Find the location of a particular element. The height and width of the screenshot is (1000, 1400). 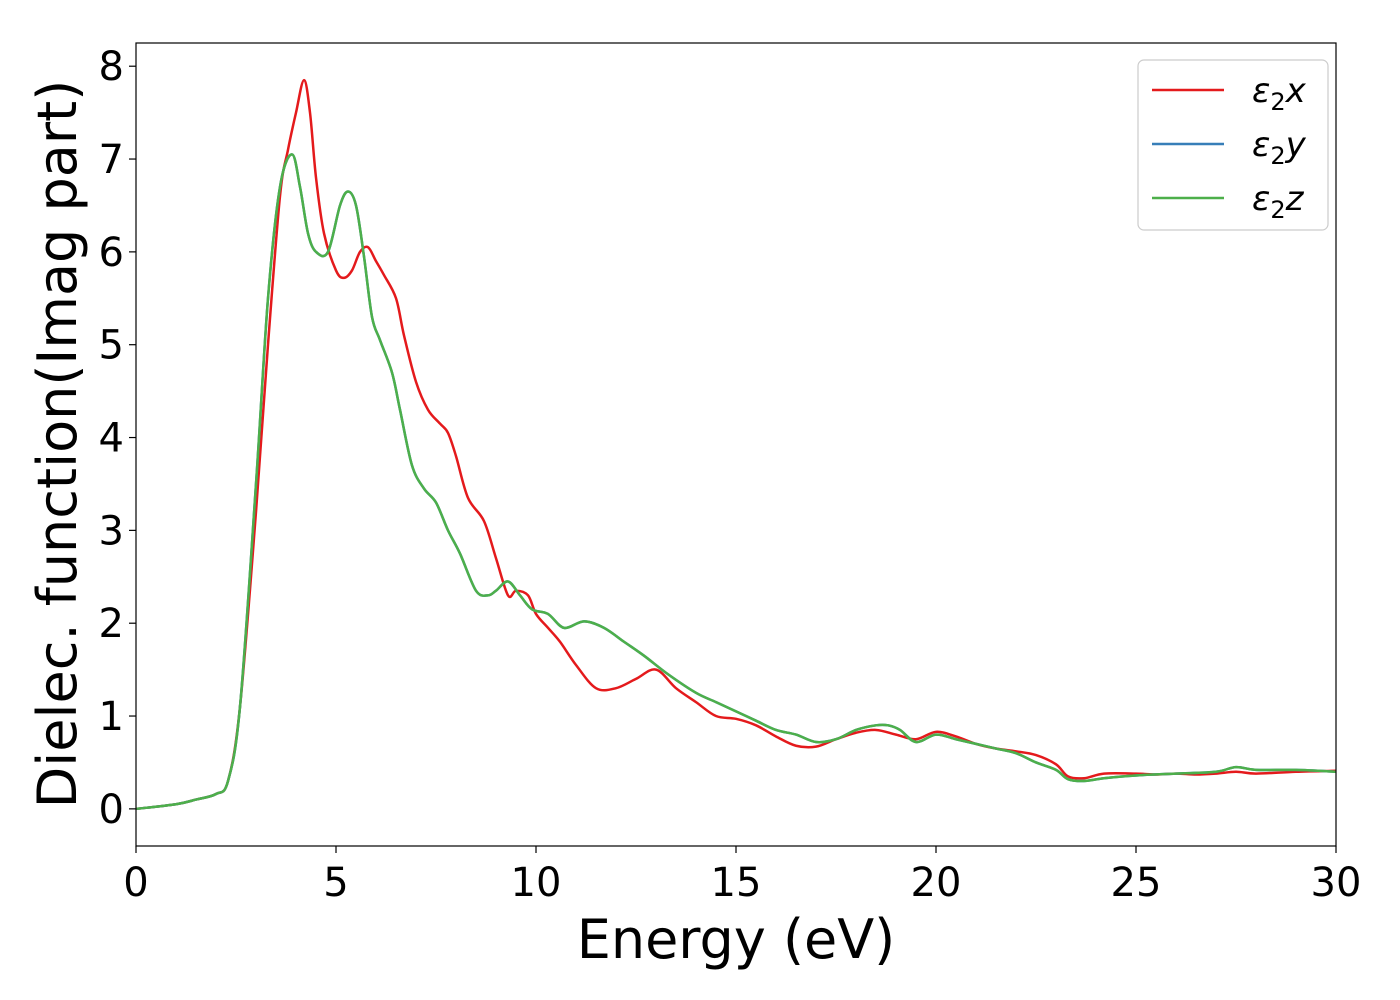

y-tick-label: 2 is located at coordinates (111, 624).